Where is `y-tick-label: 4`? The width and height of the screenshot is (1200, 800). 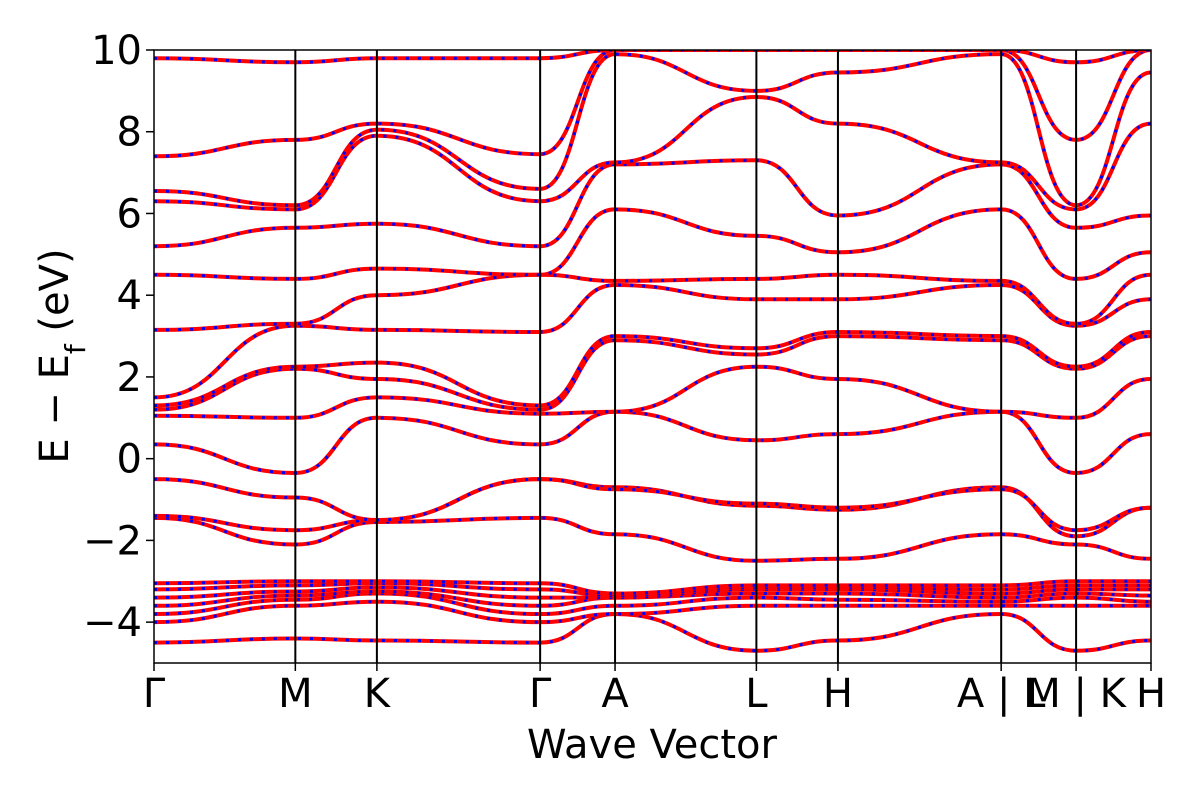 y-tick-label: 4 is located at coordinates (129, 296).